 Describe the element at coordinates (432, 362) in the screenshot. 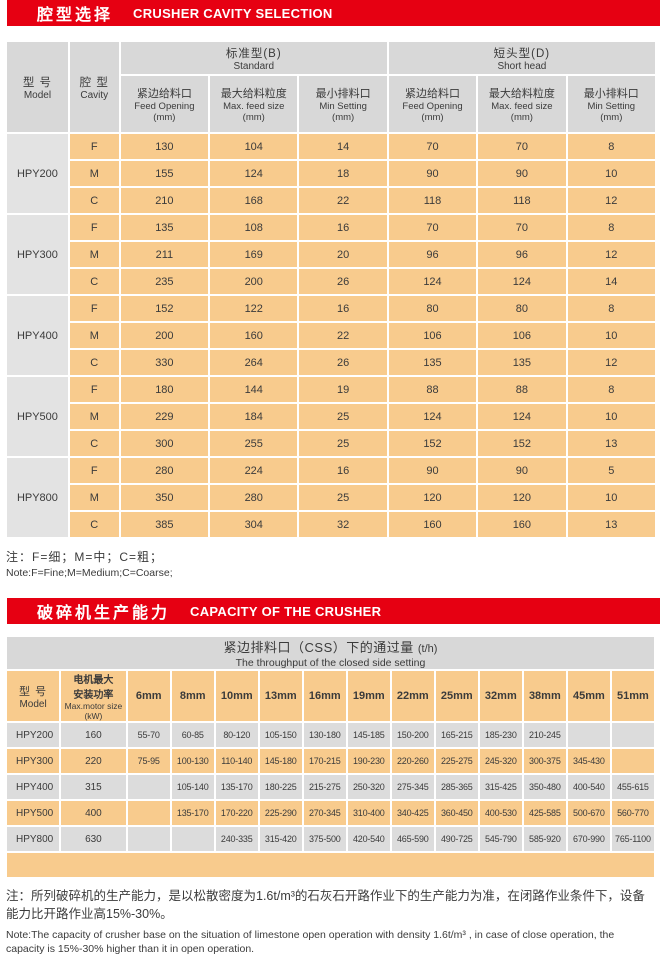

I see `value-cell: 135` at that location.